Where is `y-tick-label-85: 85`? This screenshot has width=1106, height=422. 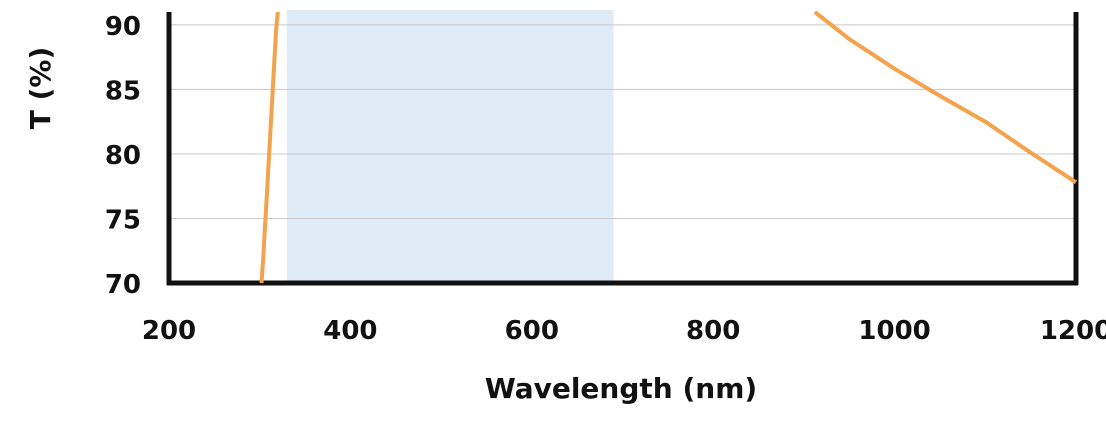
y-tick-label-85: 85 is located at coordinates (123, 91).